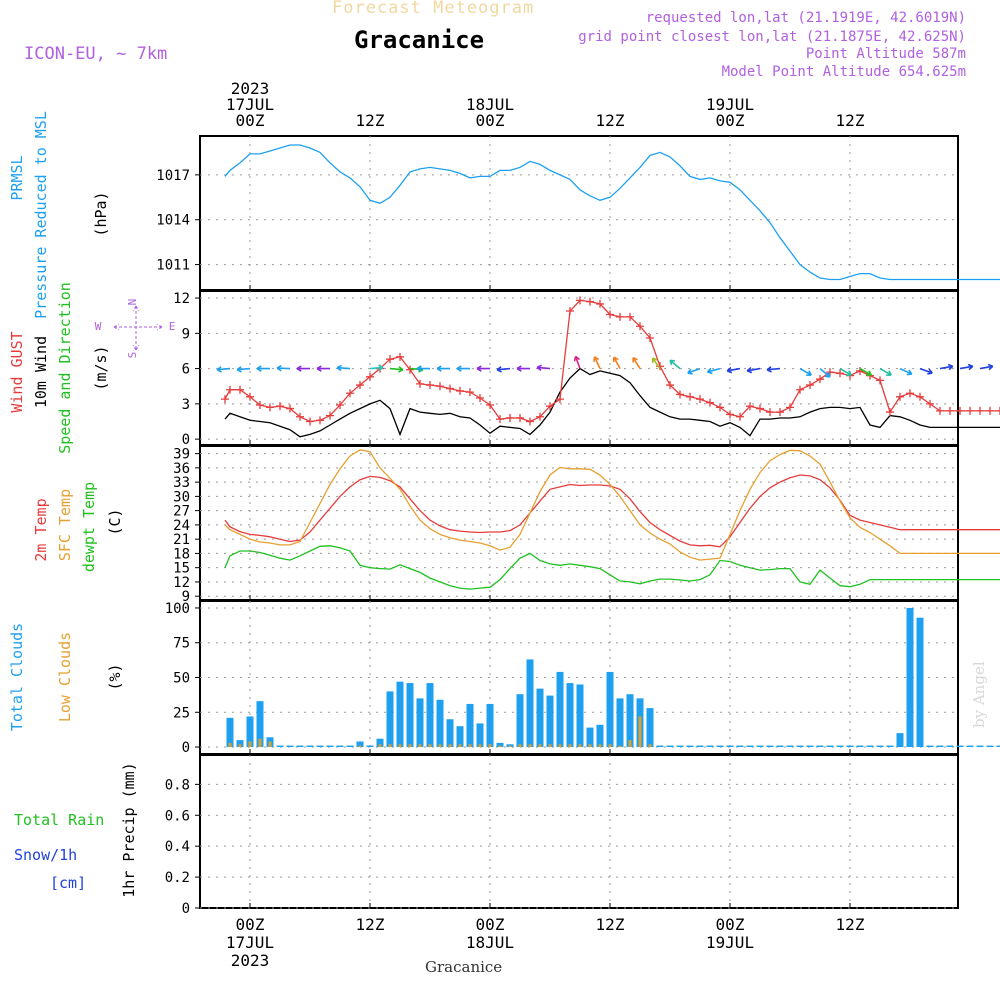 This screenshot has width=1000, height=1000. Describe the element at coordinates (250, 120) in the screenshot. I see `top-time-label: 00Z` at that location.